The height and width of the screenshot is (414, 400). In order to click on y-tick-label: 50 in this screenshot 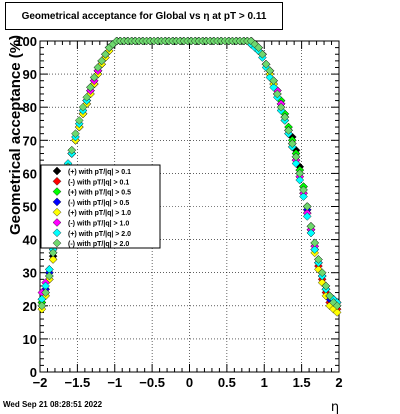, I will do `click(30, 207)`.